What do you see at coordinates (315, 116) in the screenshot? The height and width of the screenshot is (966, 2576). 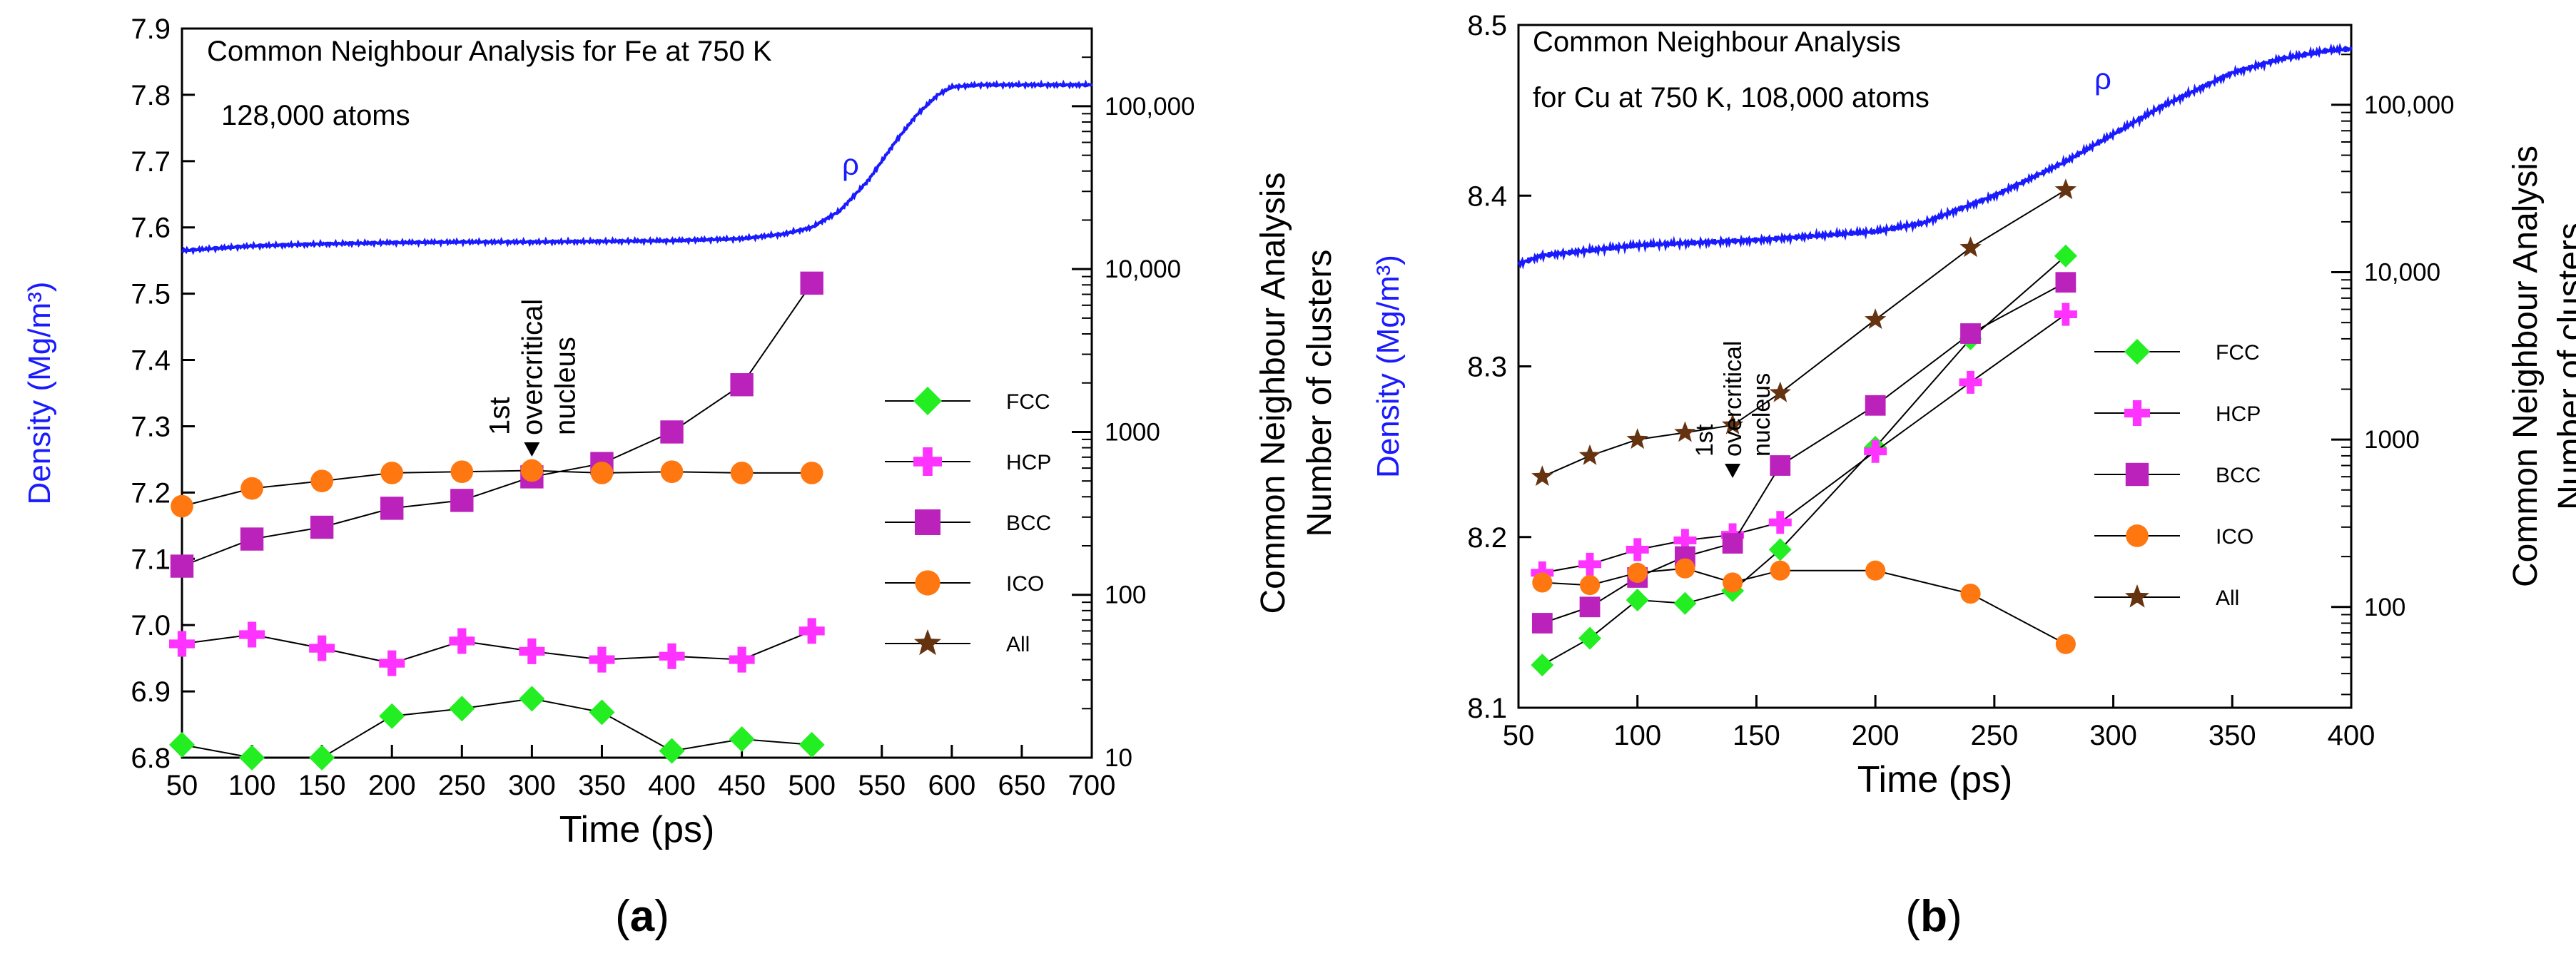 I see `chart-subtitle: 128,000 atoms` at bounding box center [315, 116].